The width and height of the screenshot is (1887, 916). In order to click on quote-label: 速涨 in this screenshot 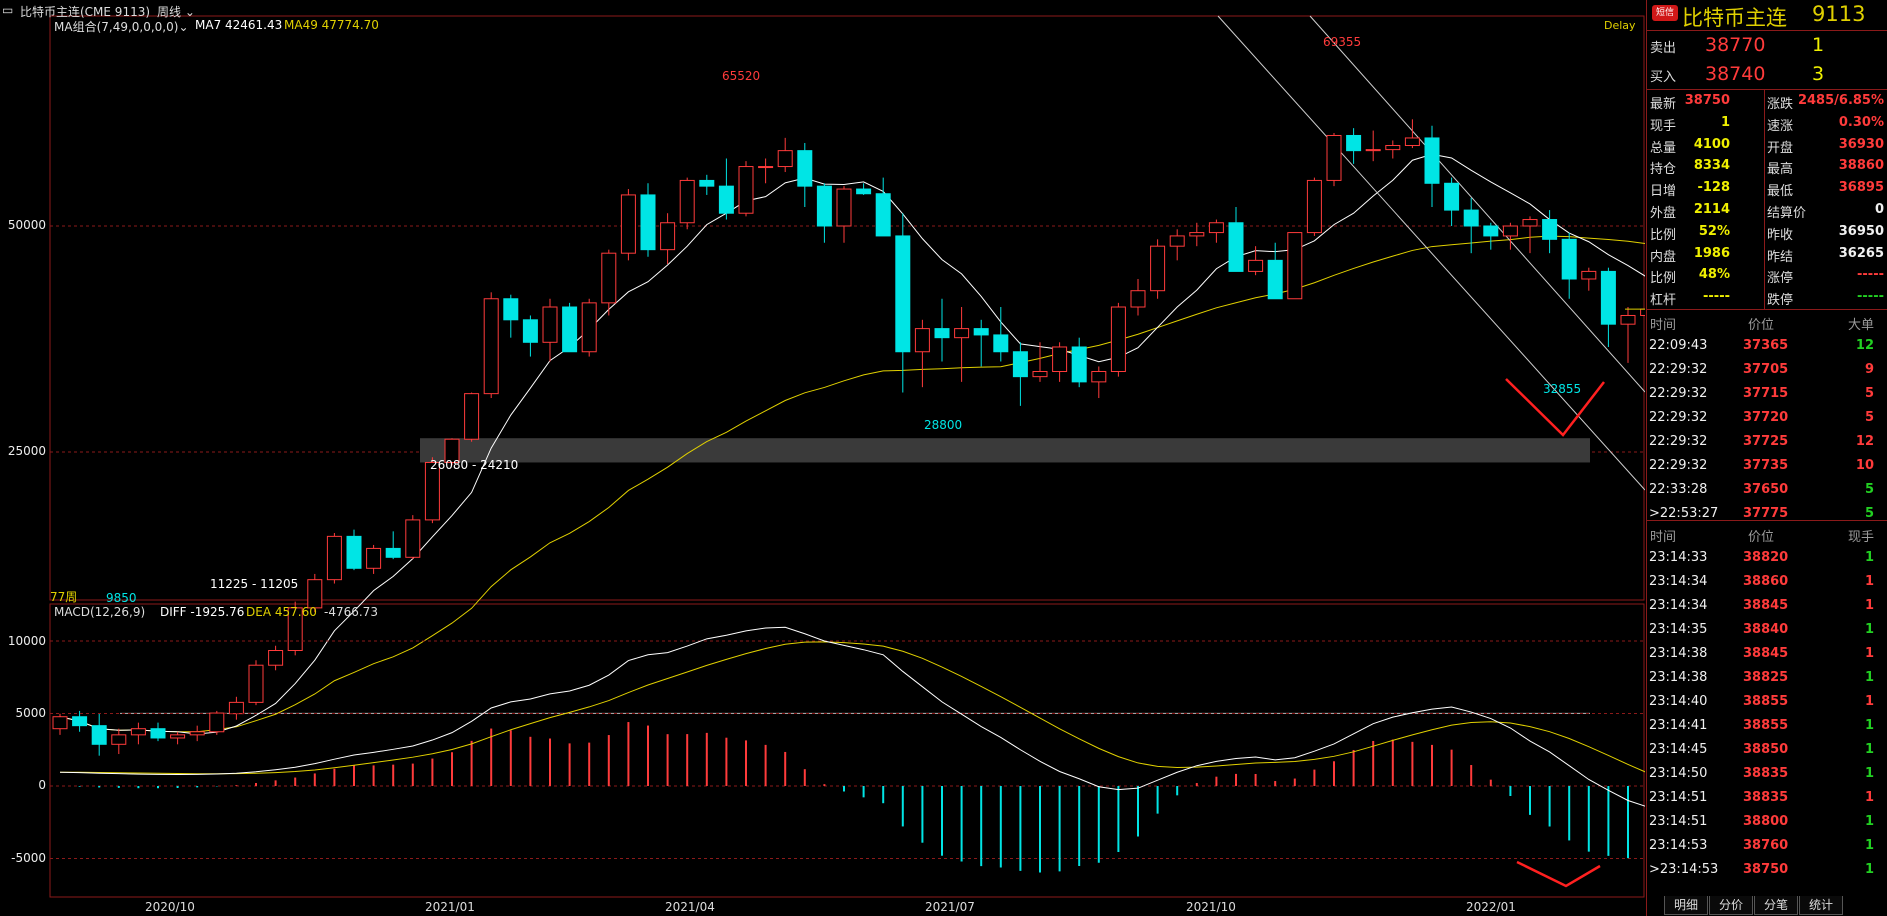, I will do `click(1780, 126)`.